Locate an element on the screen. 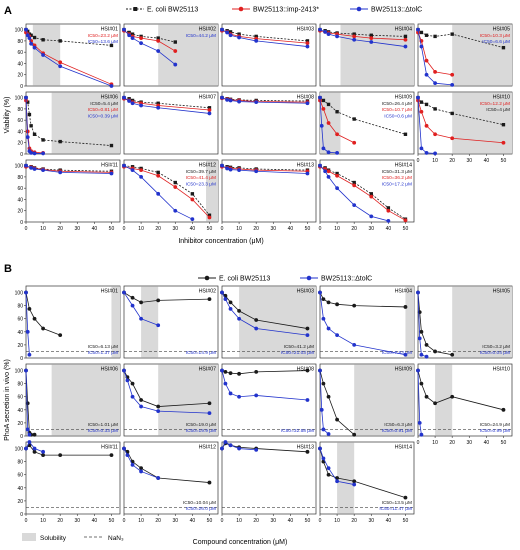  y-tick-label: 40 is located at coordinates (20, 200).